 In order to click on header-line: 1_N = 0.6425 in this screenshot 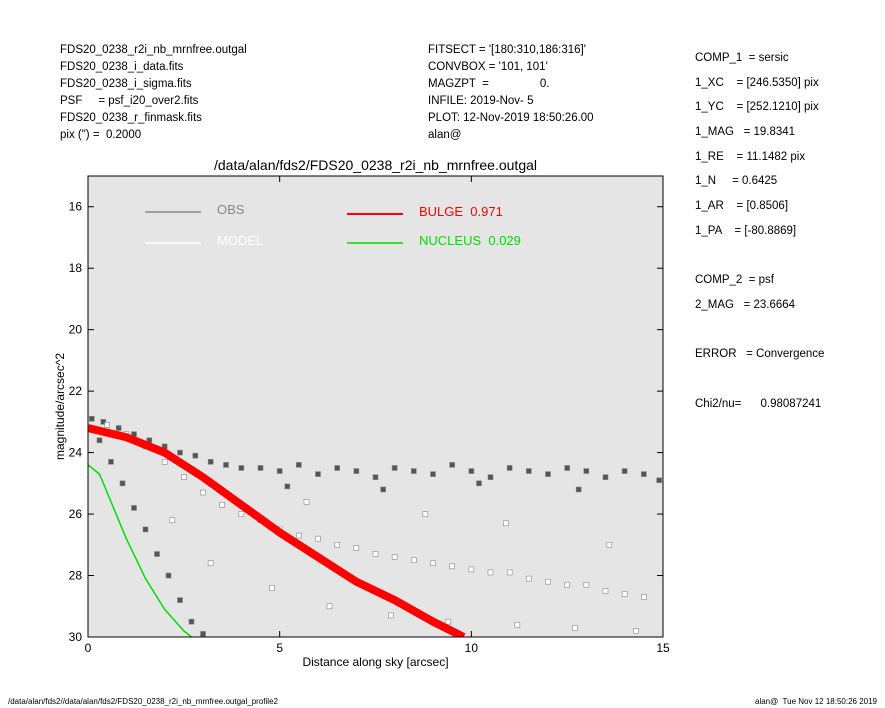, I will do `click(736, 181)`.